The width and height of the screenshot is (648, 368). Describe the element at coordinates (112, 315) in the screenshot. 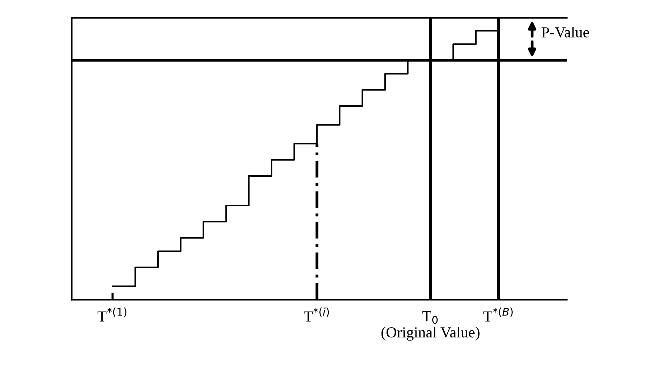

I see `x-tick-label: T$^{*(1)}$` at that location.